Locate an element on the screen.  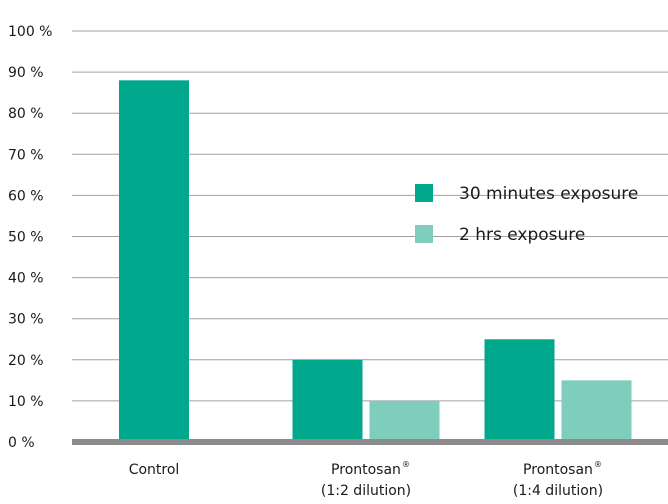
legend-label: 2 hrs exposure is located at coordinates (522, 235).